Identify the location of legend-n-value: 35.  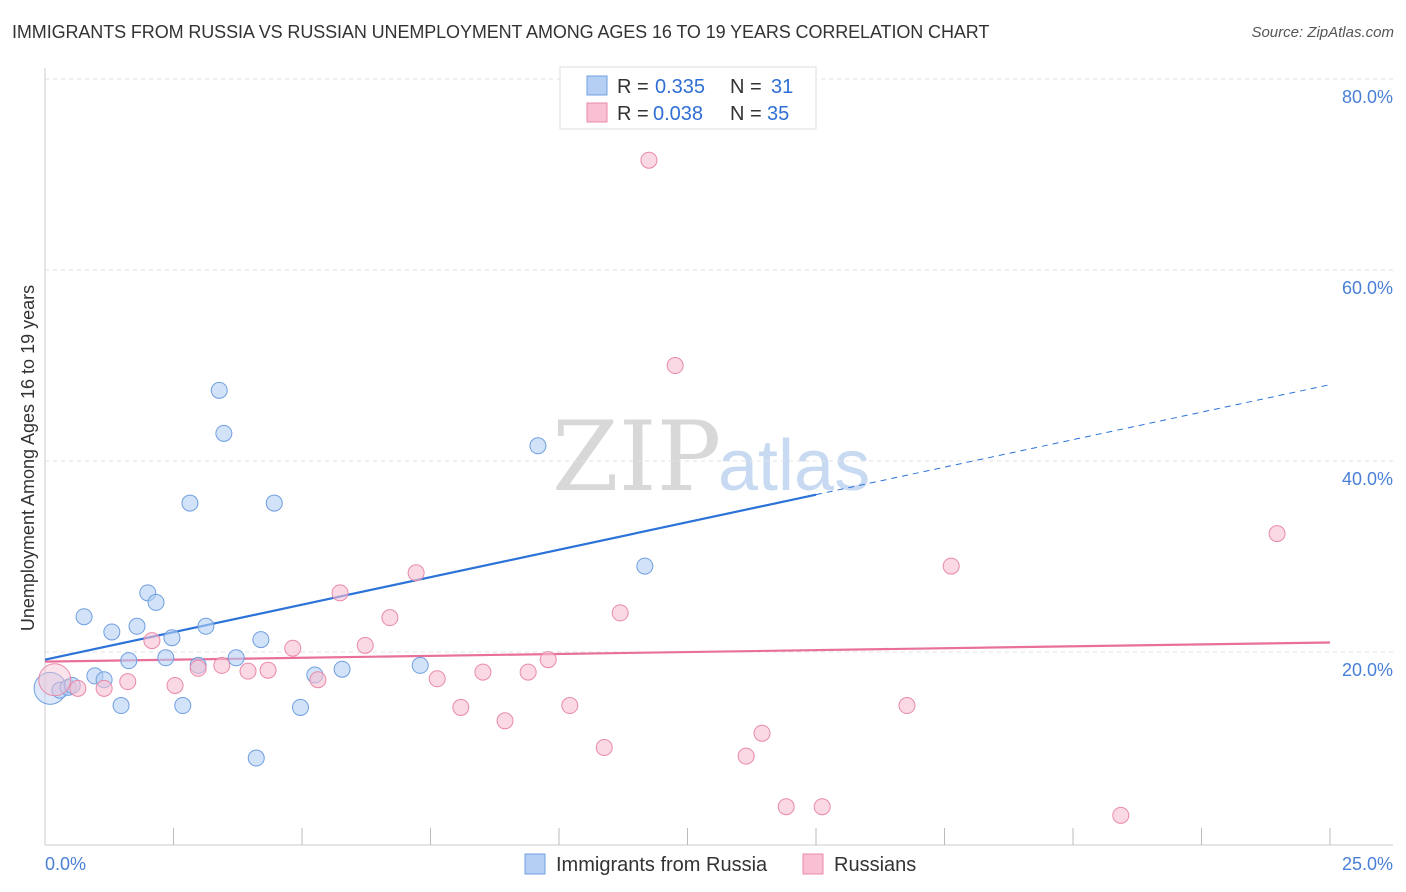
(778, 114).